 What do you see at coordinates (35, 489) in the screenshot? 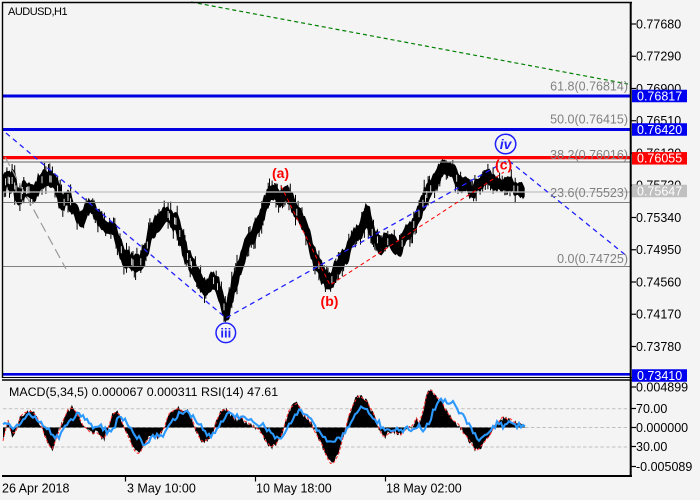
I see `svg-text: 26 Apr 2018` at bounding box center [35, 489].